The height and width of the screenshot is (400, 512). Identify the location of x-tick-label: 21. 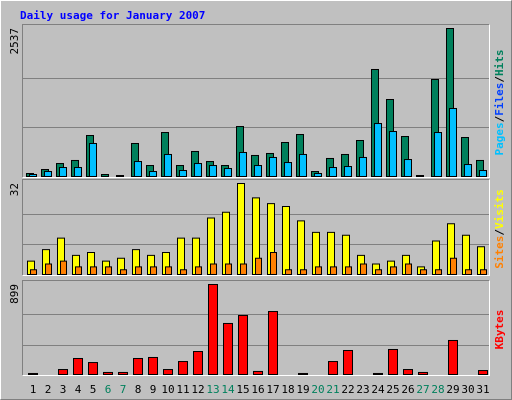
(332, 389).